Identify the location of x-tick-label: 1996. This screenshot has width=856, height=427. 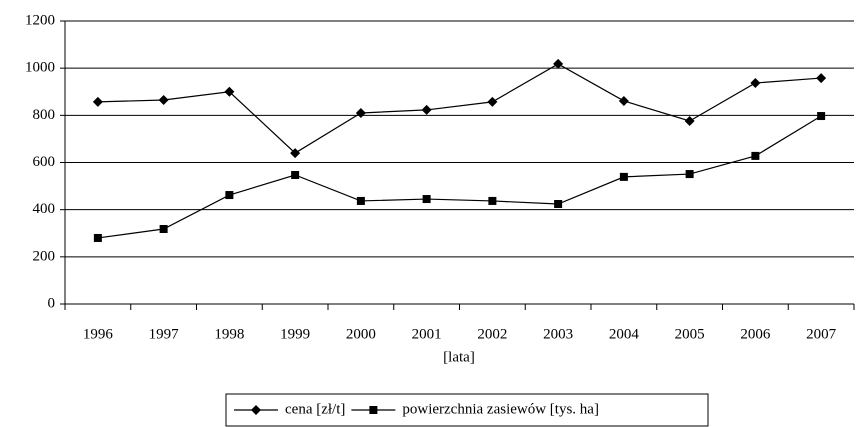
(98, 334).